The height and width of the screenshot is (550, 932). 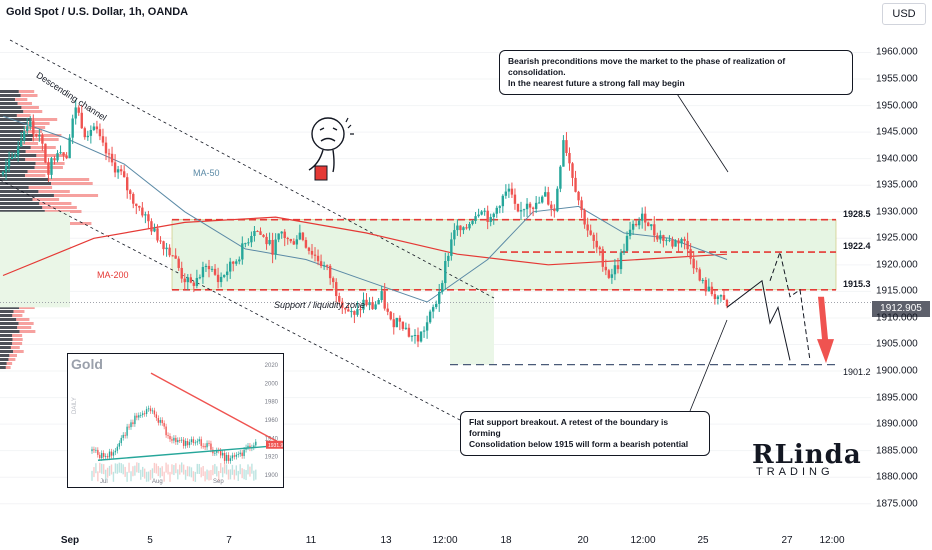 I want to click on price-axis, so click(x=901, y=265).